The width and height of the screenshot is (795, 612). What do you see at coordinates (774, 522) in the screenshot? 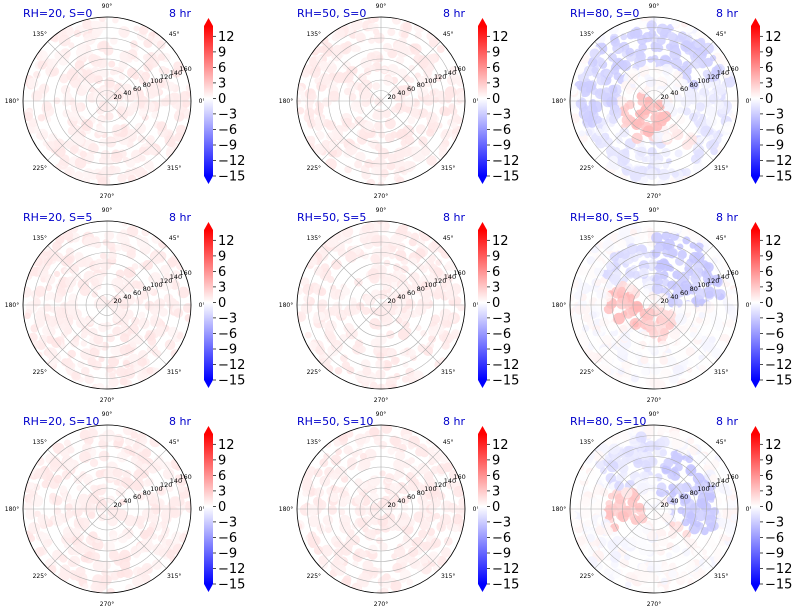
I see `colorbar-tick-label: −3` at bounding box center [774, 522].